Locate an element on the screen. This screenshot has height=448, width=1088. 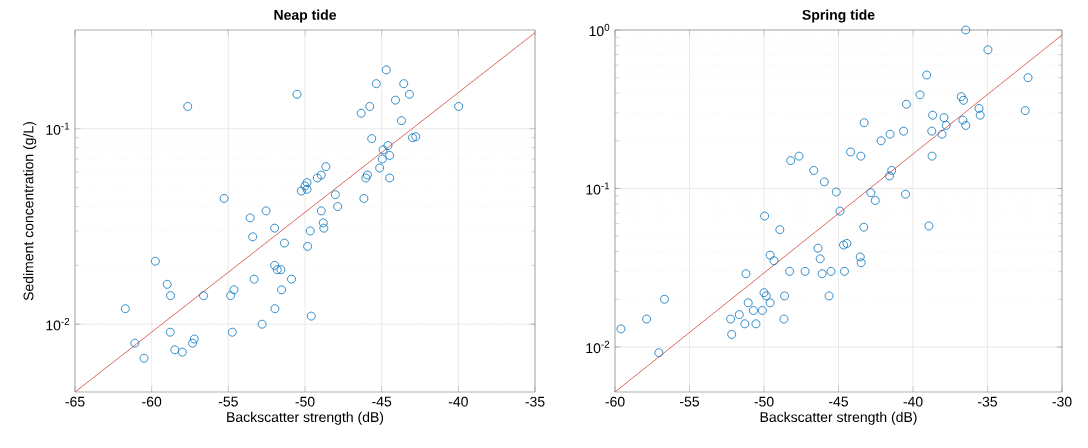
chart-title: Neap tide is located at coordinates (305, 16).